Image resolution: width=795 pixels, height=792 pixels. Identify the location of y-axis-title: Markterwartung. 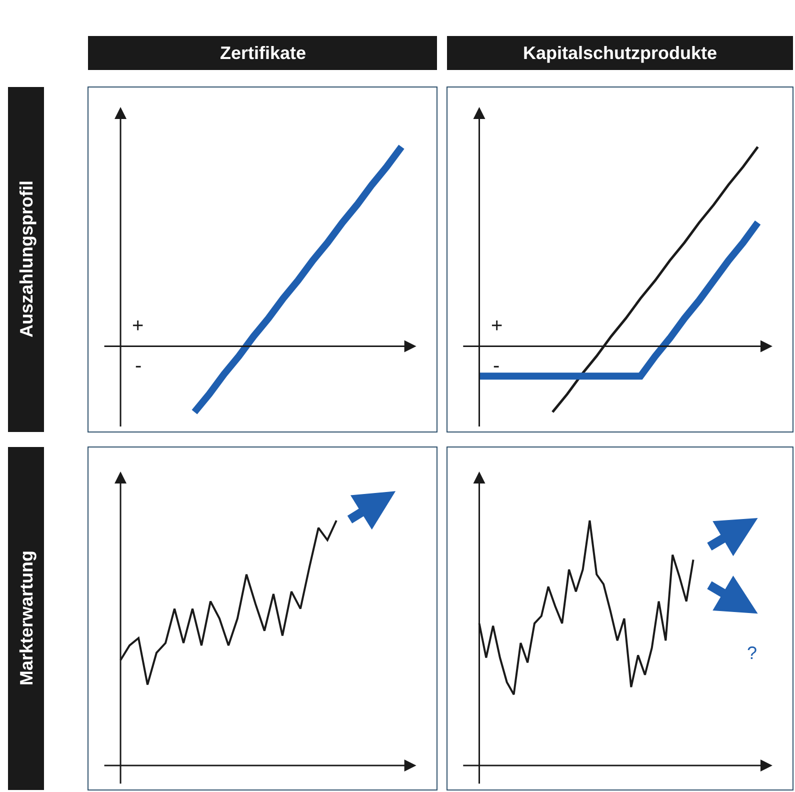
(26, 618).